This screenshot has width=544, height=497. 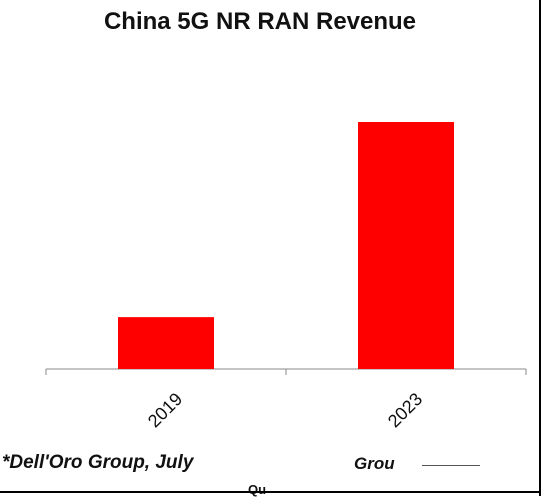 I want to click on cropped-text-fragment: Qu, so click(x=257, y=489).